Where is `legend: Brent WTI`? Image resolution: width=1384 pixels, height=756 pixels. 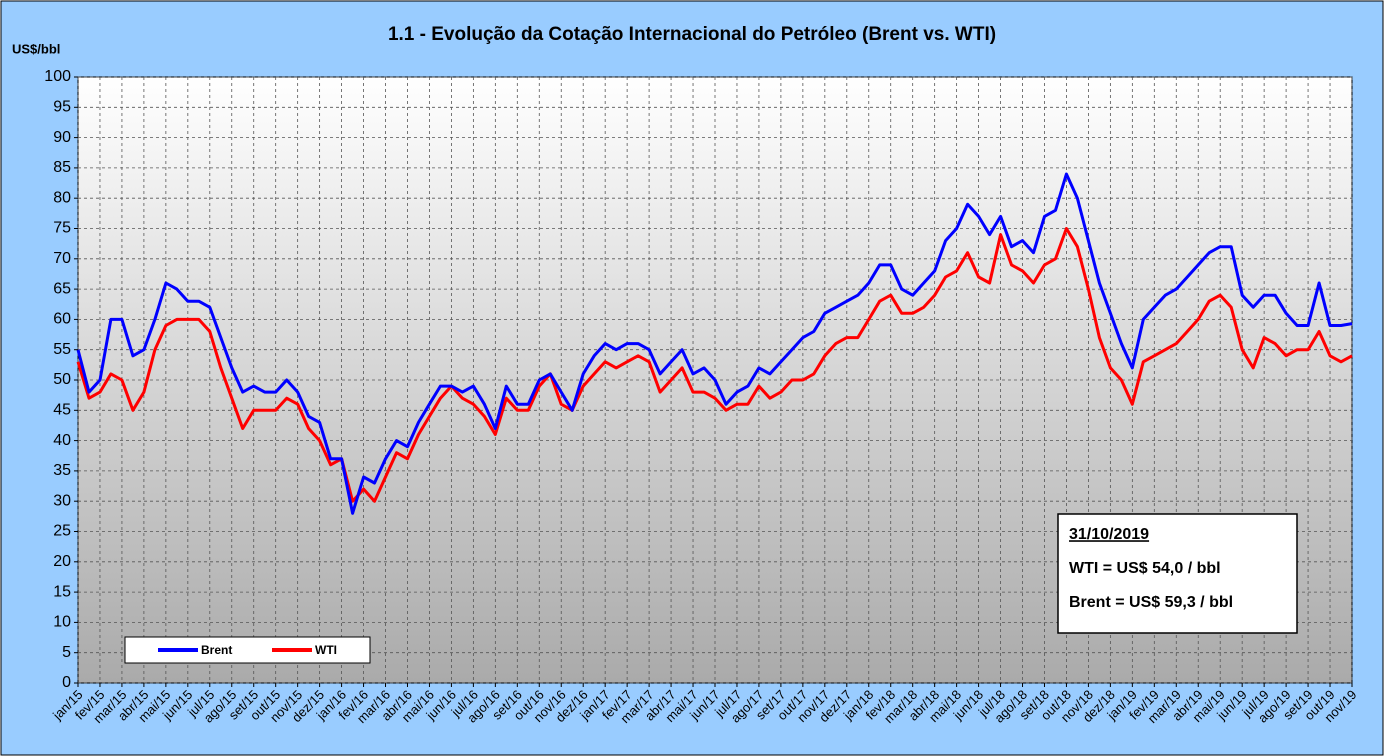 legend: Brent WTI is located at coordinates (247, 650).